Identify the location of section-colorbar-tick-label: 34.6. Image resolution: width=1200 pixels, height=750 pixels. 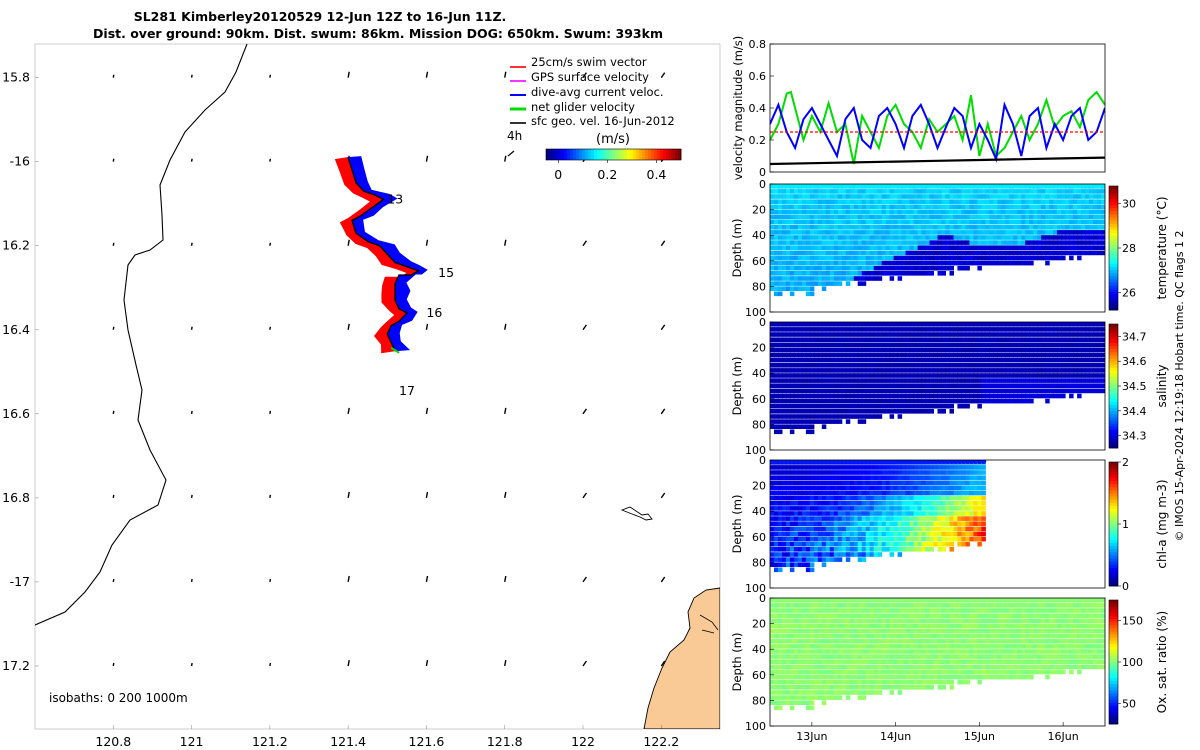
(1134, 361).